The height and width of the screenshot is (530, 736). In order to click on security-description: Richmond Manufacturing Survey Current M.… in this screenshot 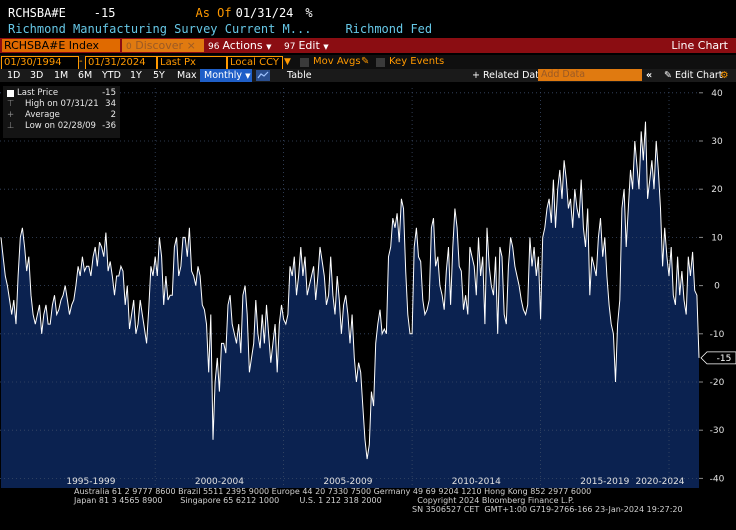, I will do `click(160, 29)`.